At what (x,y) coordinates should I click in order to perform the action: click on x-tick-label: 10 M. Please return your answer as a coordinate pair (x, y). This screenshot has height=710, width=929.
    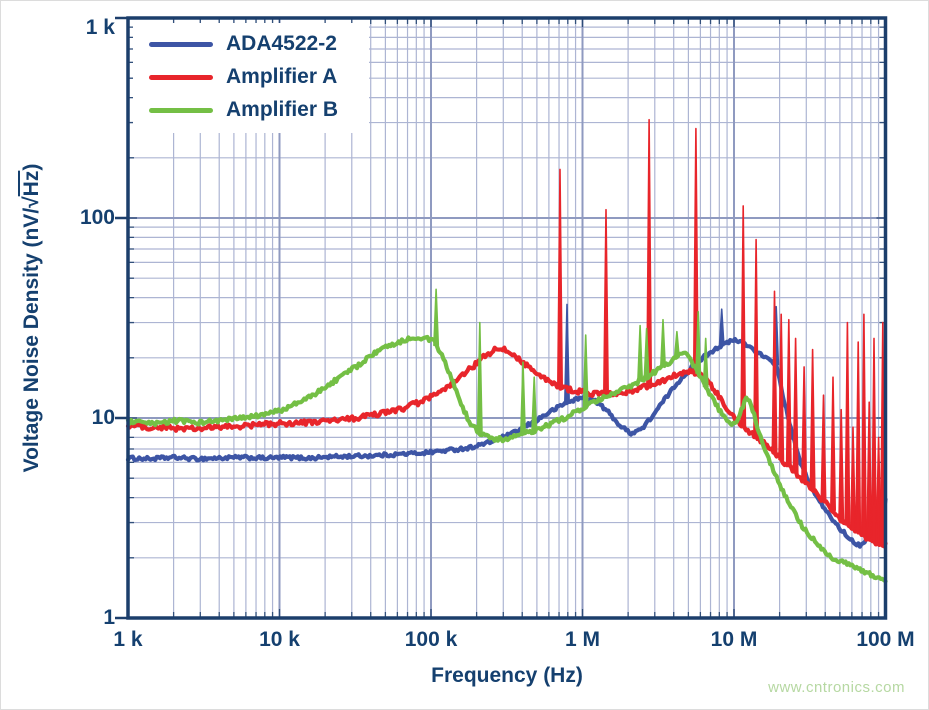
    Looking at the image, I should click on (734, 639).